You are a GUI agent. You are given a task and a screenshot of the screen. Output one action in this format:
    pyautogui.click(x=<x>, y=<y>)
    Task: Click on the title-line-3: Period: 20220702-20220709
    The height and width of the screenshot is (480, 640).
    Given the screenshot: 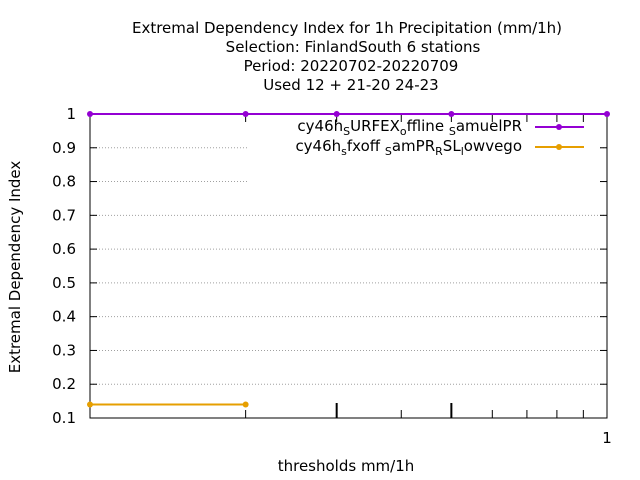 What is the action you would take?
    pyautogui.click(x=351, y=66)
    